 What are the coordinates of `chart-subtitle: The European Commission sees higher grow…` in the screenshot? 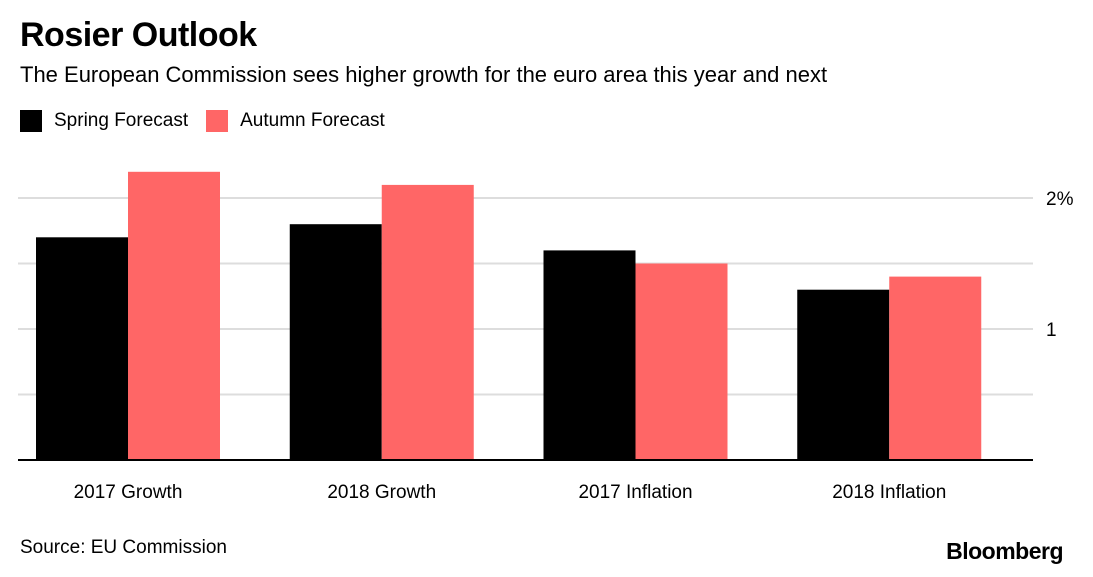 It's located at (424, 74).